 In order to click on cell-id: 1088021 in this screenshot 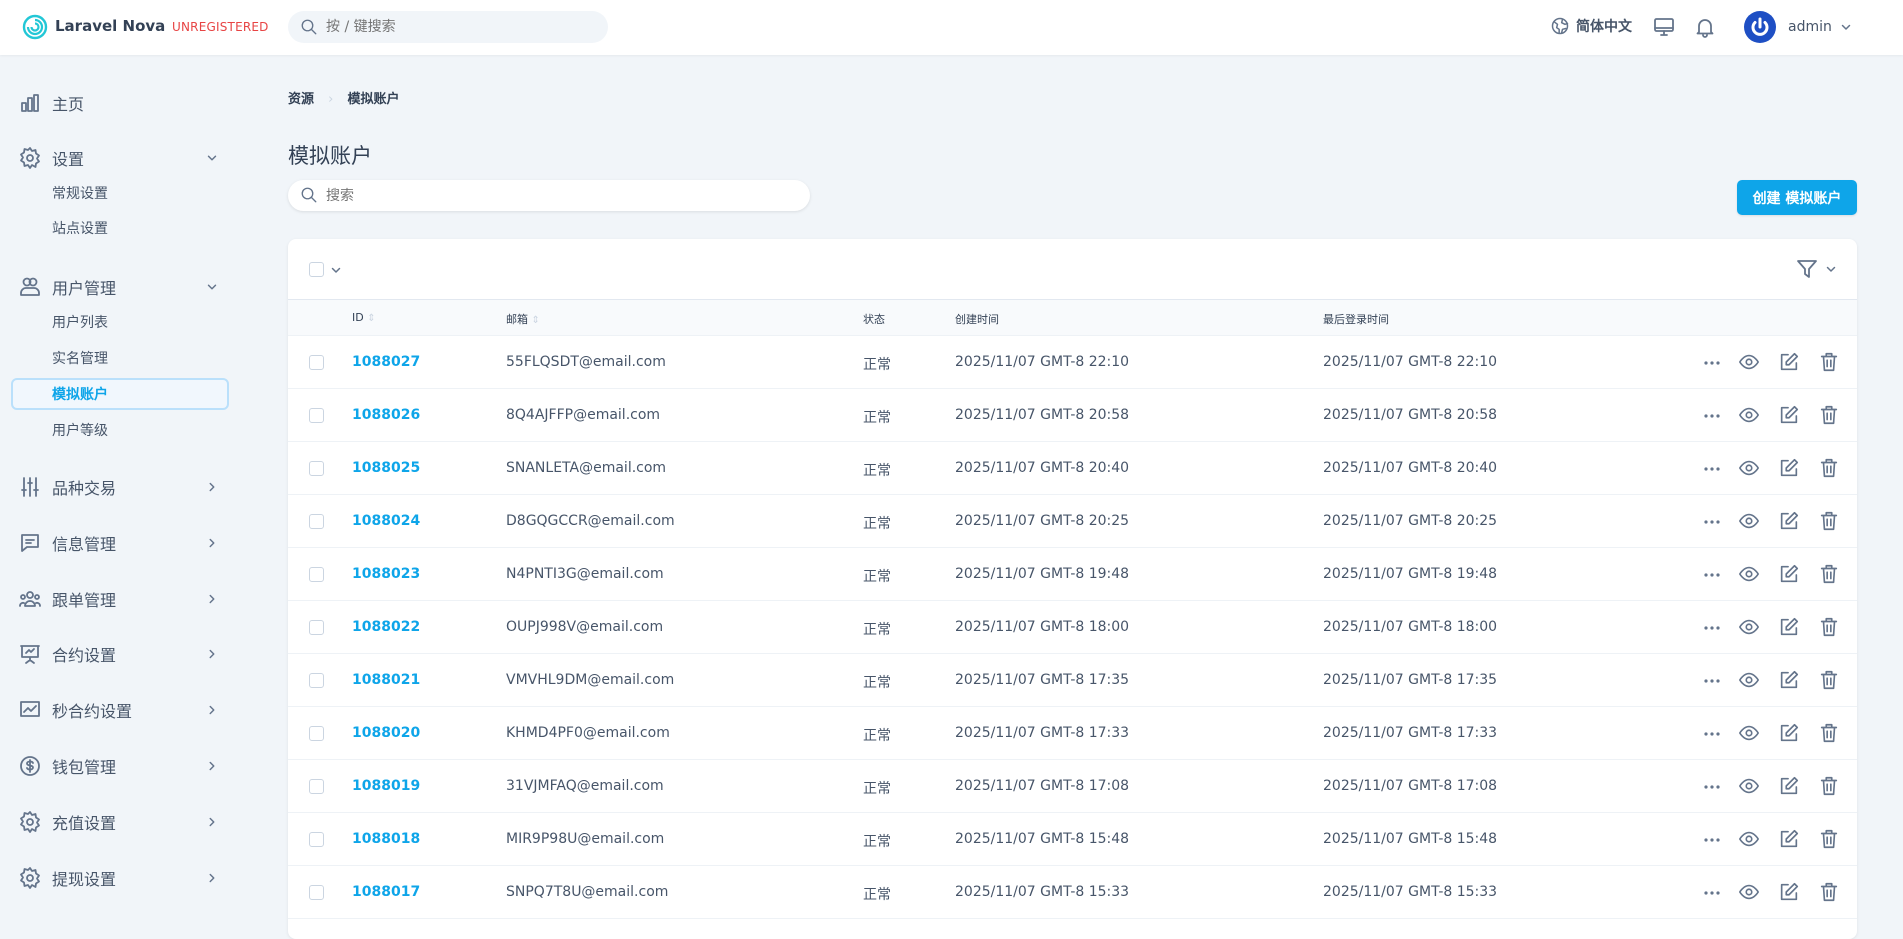, I will do `click(386, 680)`.